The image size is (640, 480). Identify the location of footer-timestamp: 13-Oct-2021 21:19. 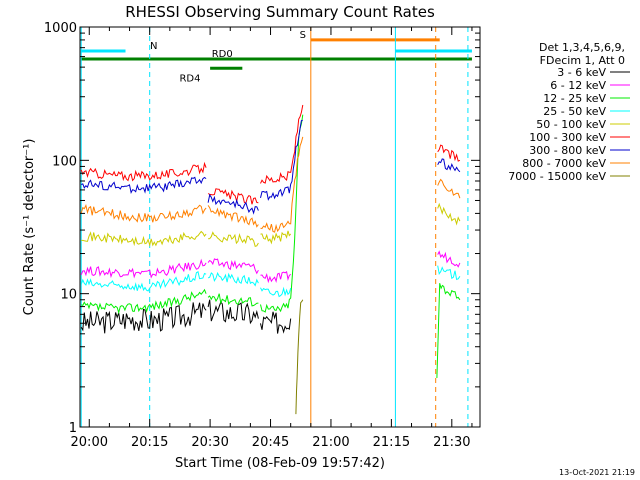
(597, 472).